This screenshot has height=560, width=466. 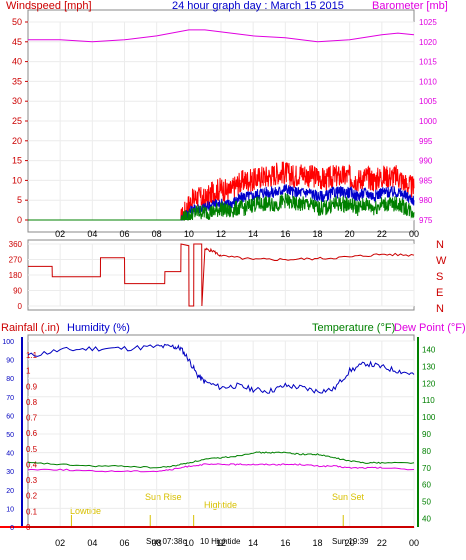 I want to click on wind-direction-line, so click(x=221, y=275).